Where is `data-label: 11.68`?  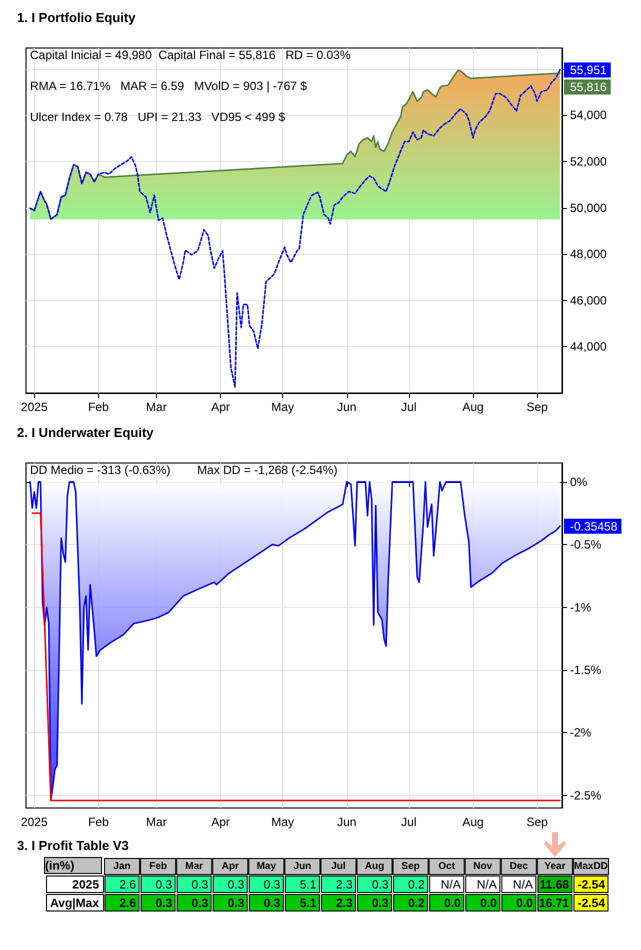
data-label: 11.68 is located at coordinates (555, 884).